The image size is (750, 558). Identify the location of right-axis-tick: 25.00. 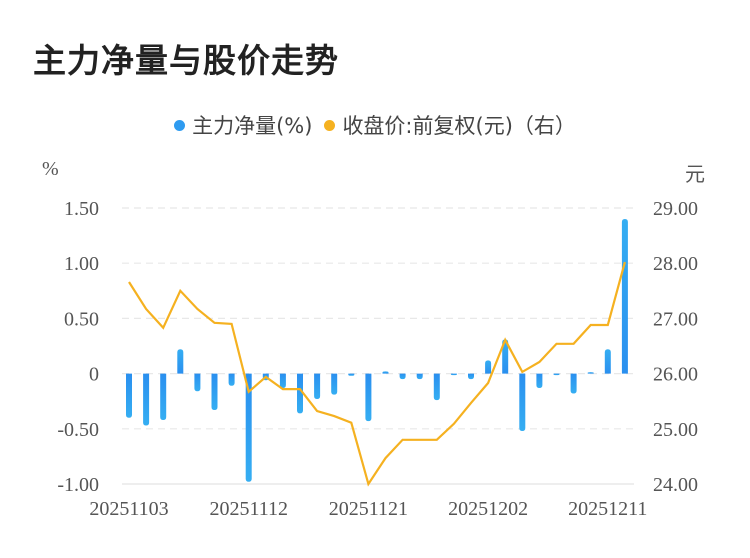
(675, 430).